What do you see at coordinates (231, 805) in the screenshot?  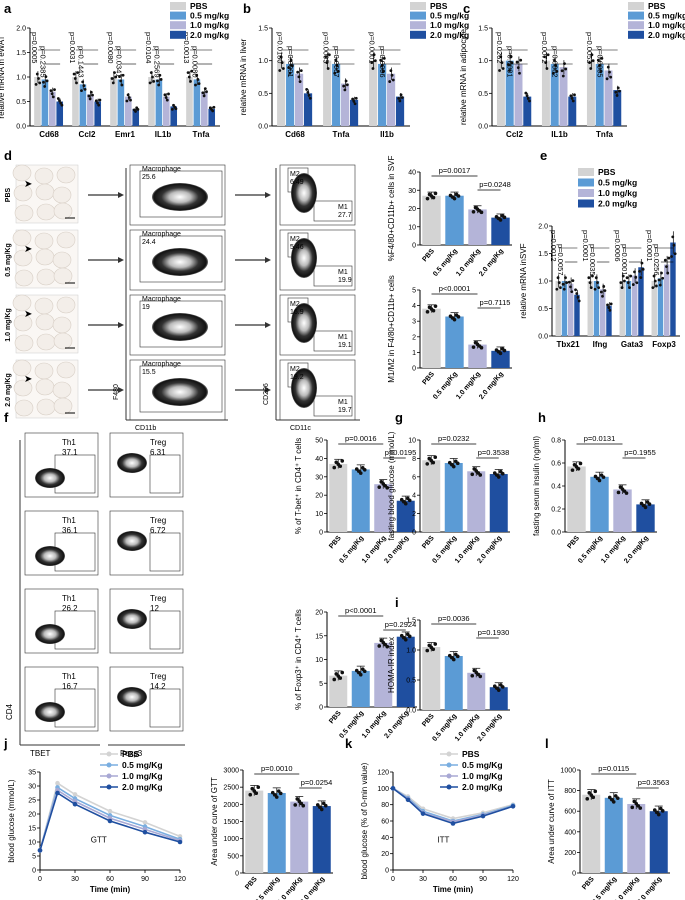 I see `y-tick-label: 2000` at bounding box center [231, 805].